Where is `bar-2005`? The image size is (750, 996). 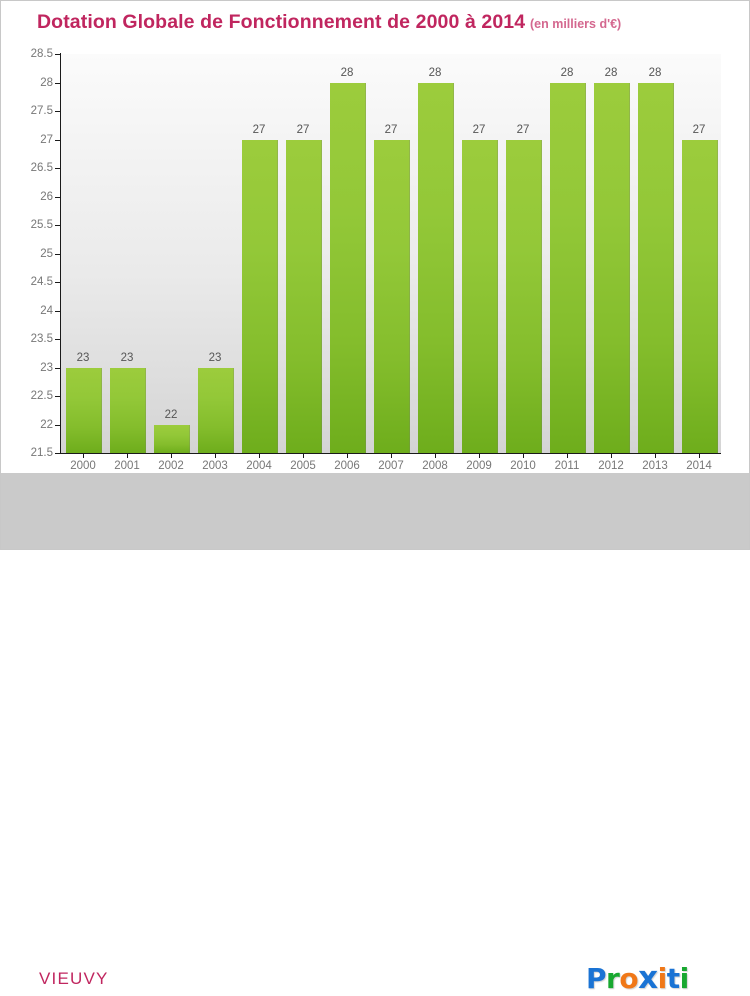 bar-2005 is located at coordinates (303, 296).